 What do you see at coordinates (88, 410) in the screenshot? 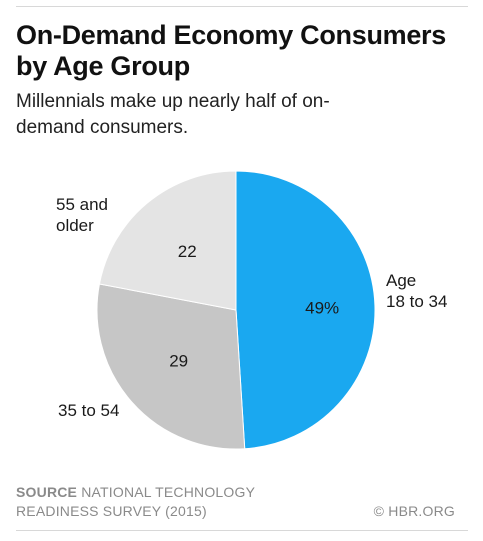
I see `category-label-35-to-54: 35 to 54` at bounding box center [88, 410].